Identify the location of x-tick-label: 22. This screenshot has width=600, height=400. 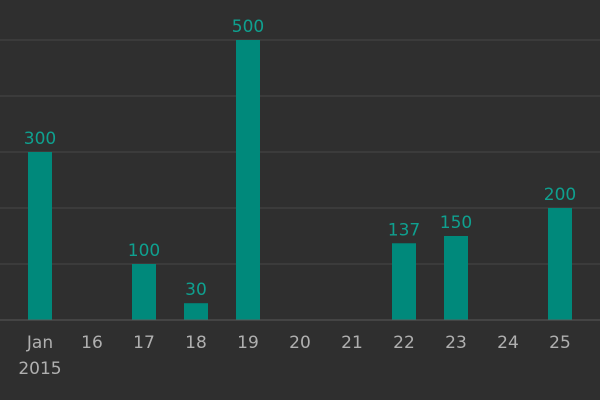
(404, 343).